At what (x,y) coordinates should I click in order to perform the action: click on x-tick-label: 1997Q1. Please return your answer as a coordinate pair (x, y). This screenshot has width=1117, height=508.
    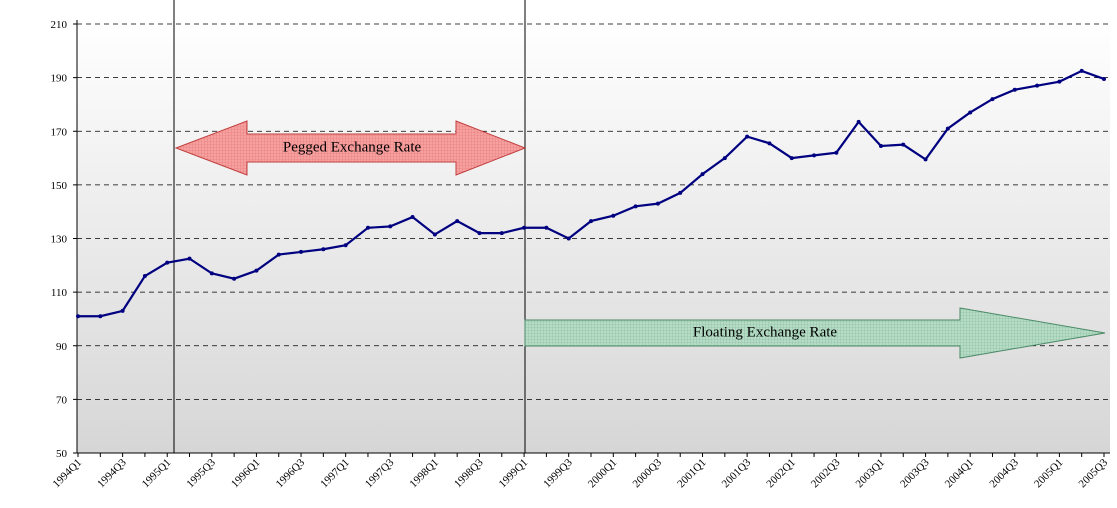
    Looking at the image, I should click on (335, 474).